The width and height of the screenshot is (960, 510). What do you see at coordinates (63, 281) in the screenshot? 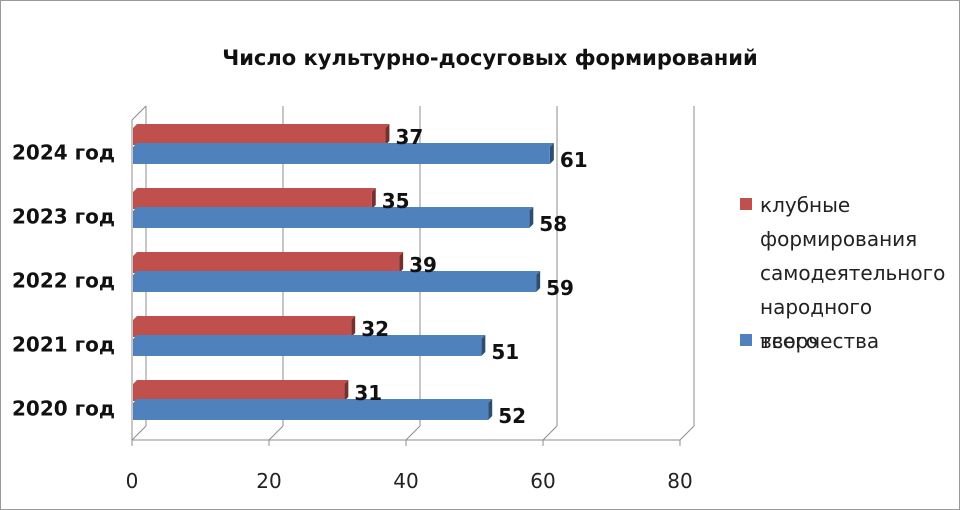
I see `y-tick-label: 2022 год` at bounding box center [63, 281].